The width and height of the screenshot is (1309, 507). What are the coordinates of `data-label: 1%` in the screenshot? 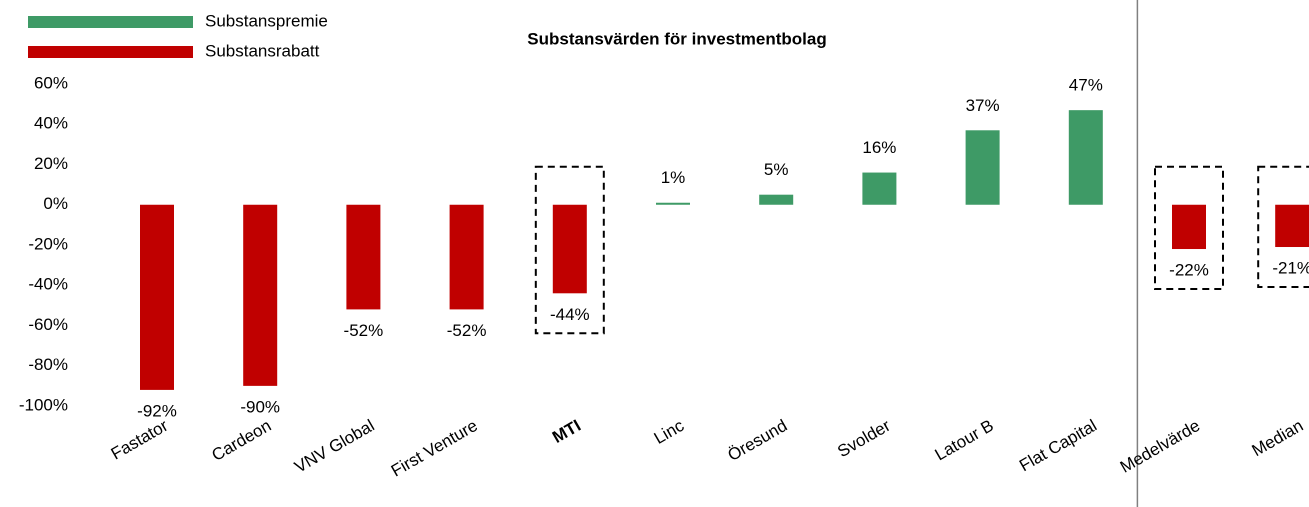 It's located at (673, 177).